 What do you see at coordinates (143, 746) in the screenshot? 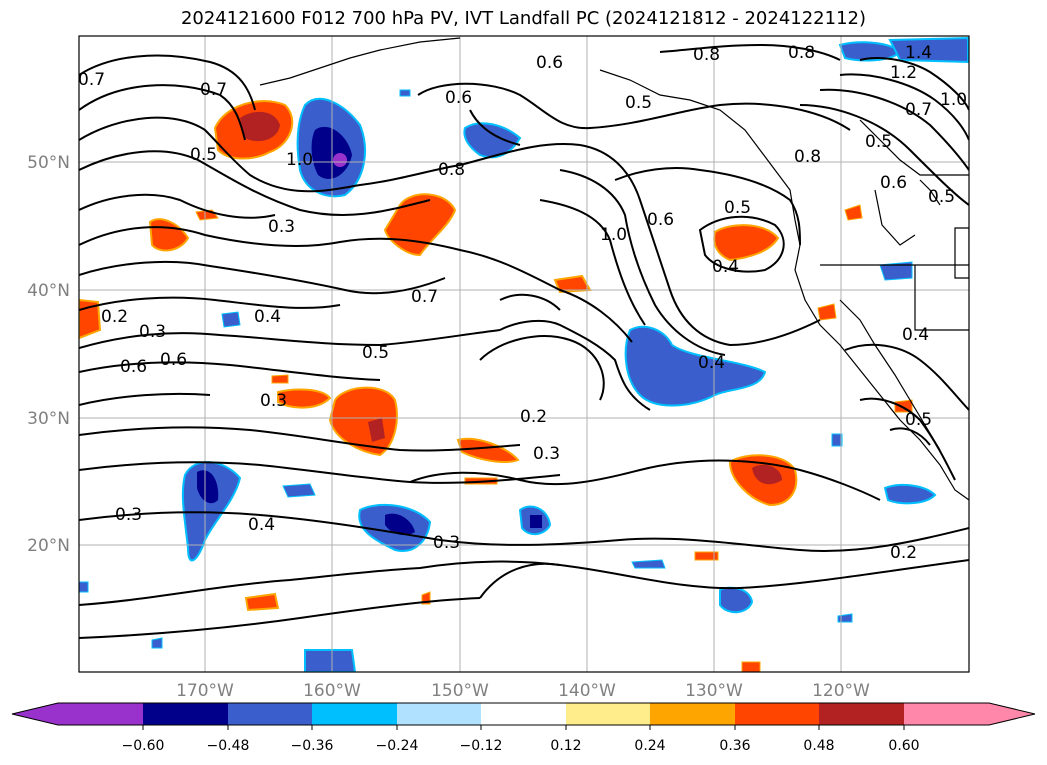
I see `colorbar-tick-label: −0.60` at bounding box center [143, 746].